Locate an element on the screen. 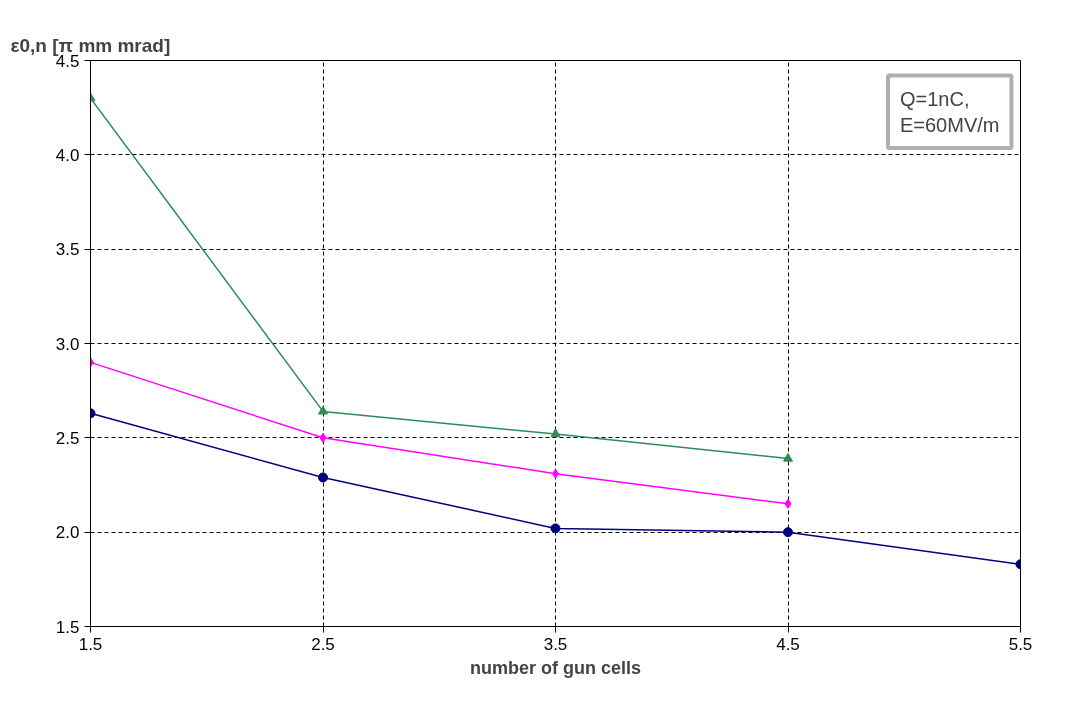 This screenshot has width=1091, height=704. y-tick-label: 3.5 is located at coordinates (67, 250).